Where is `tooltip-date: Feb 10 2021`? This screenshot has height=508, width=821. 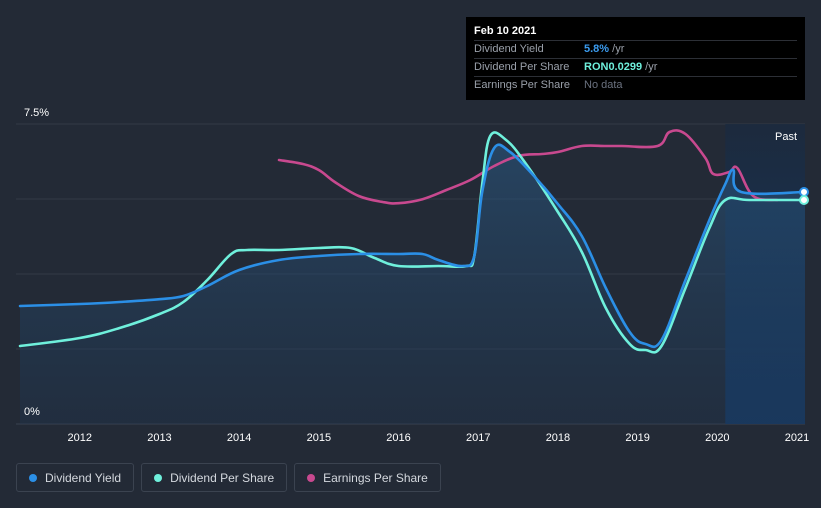 tooltip-date: Feb 10 2021 is located at coordinates (505, 31).